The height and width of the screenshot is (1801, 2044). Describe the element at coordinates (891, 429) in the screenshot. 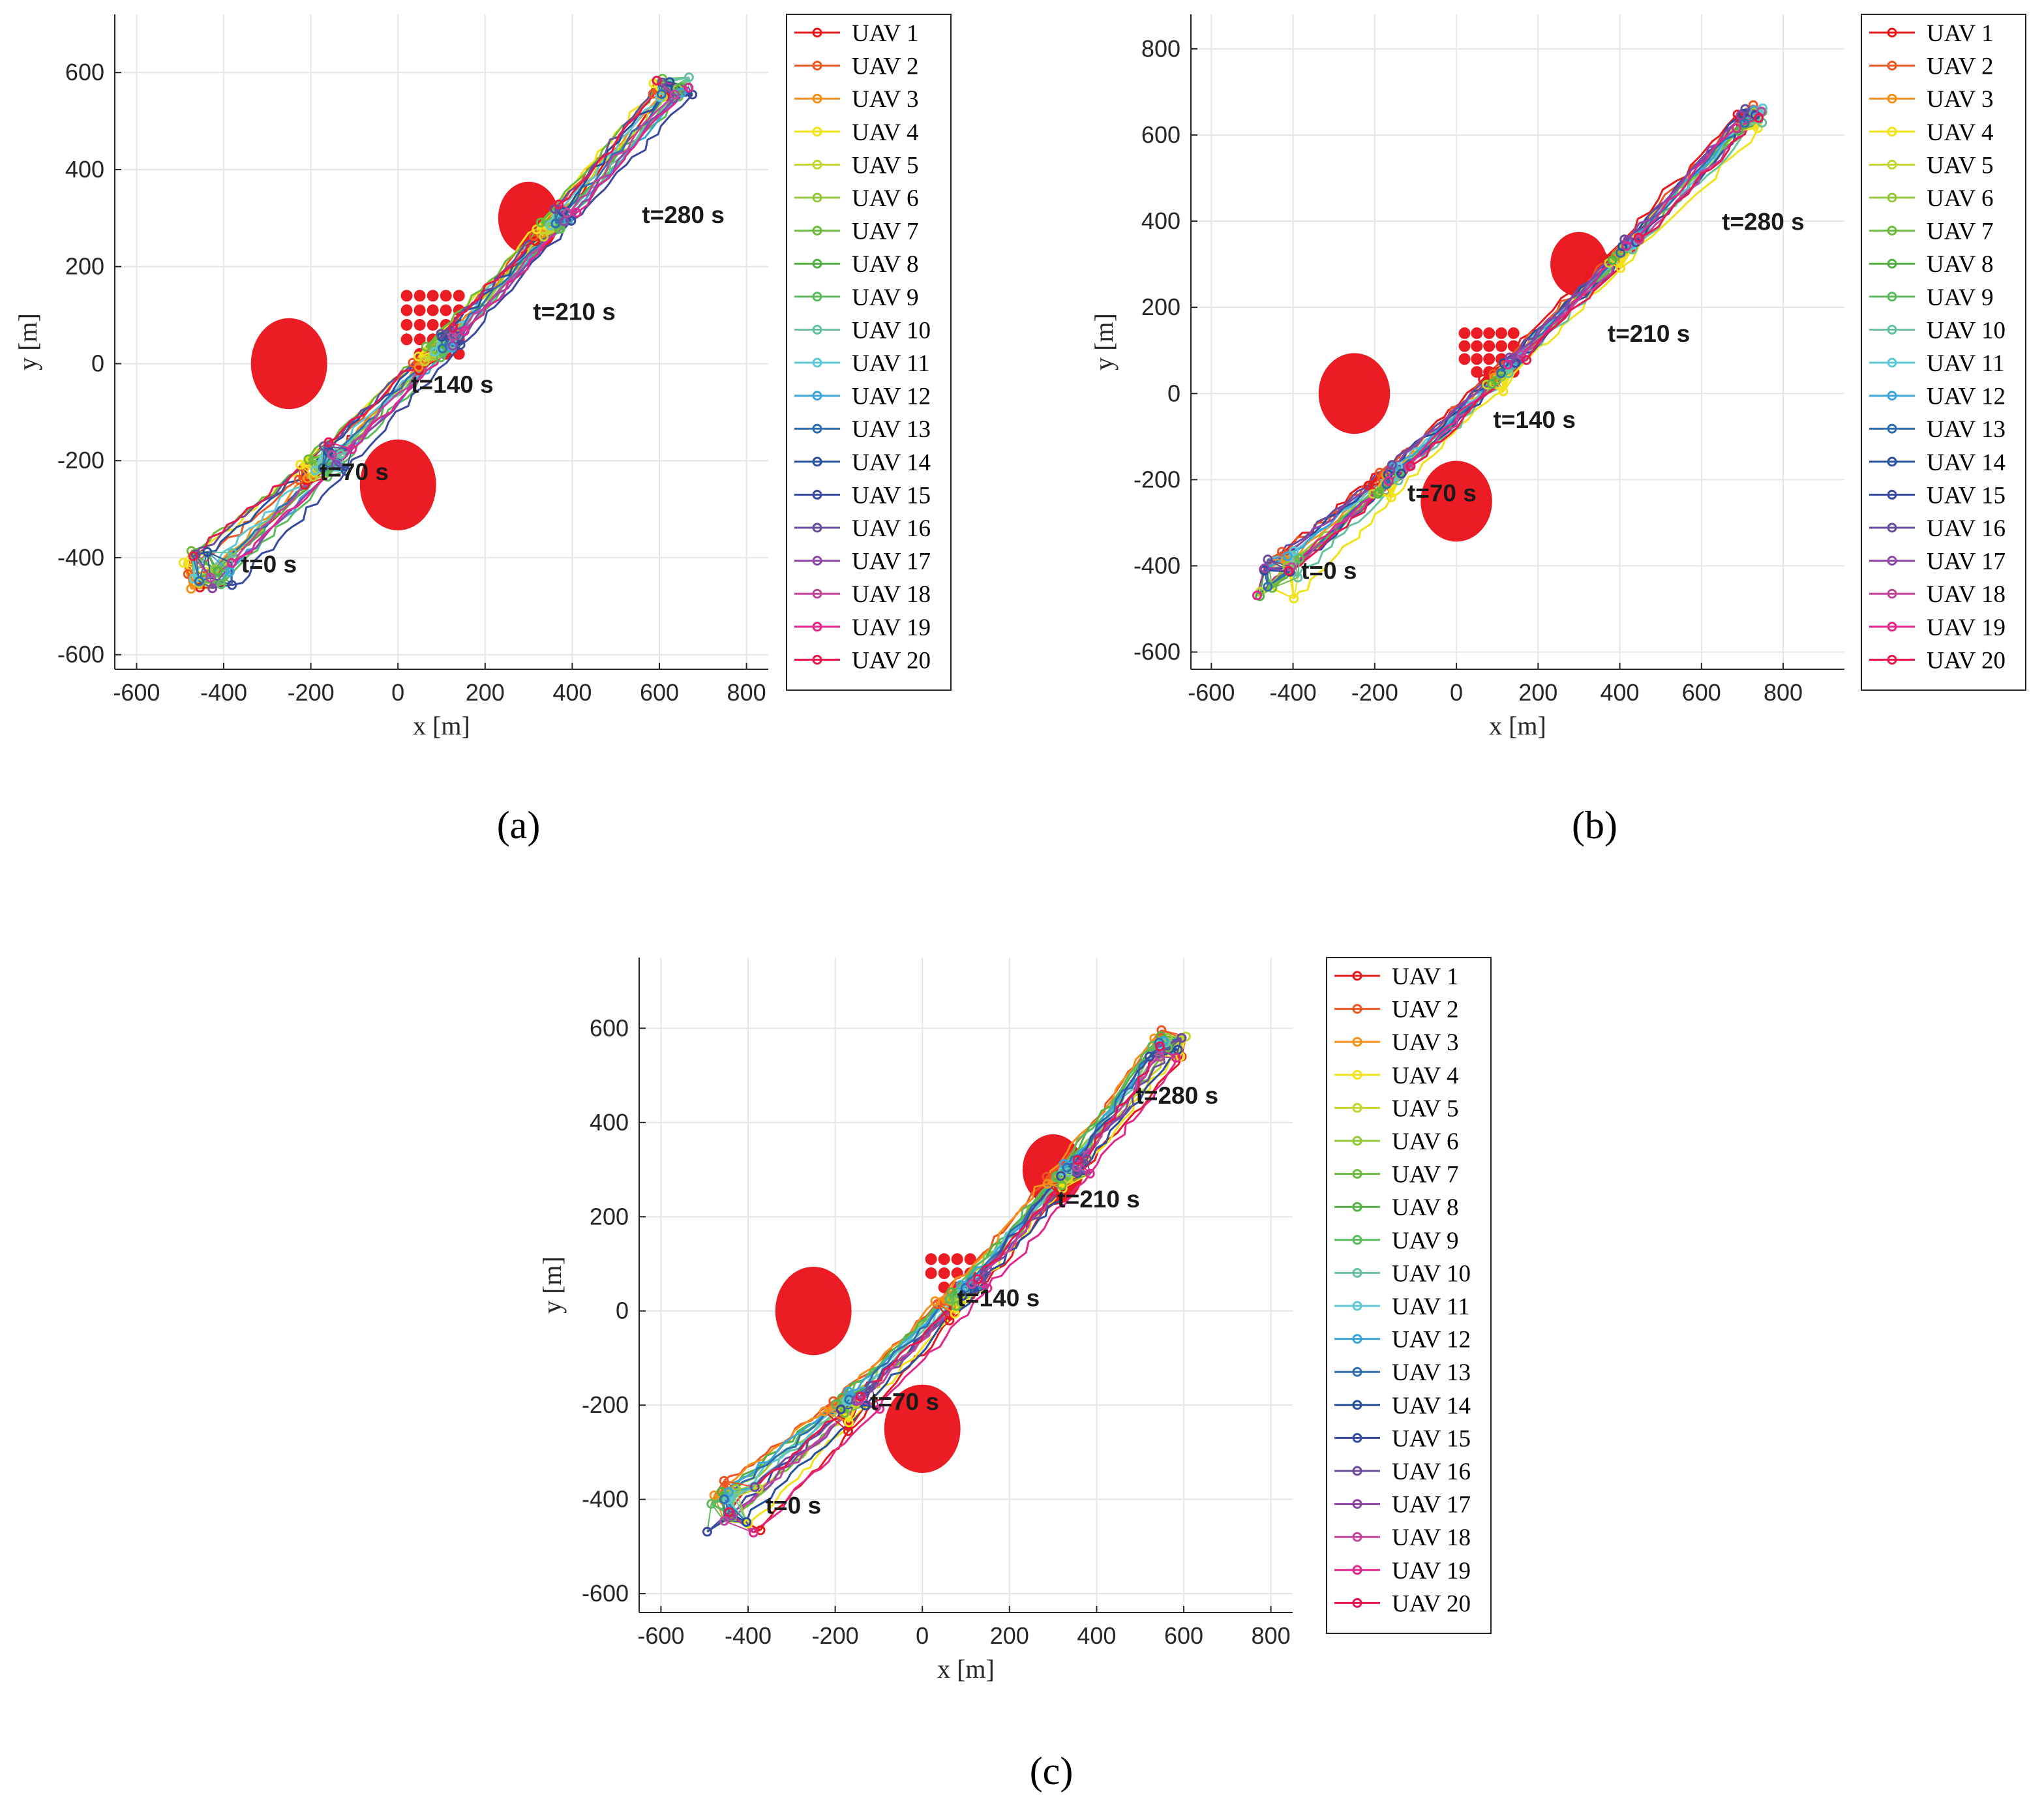

I see `legend-label: UAV 13` at that location.